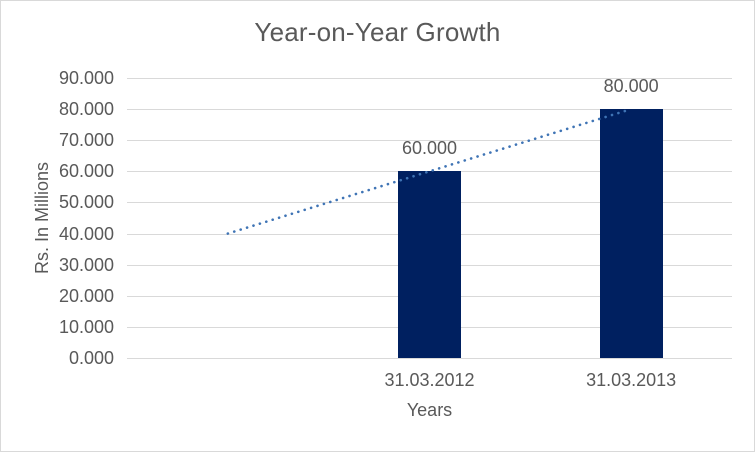 The height and width of the screenshot is (452, 755). I want to click on y-tick-label: 20.000, so click(86, 295).